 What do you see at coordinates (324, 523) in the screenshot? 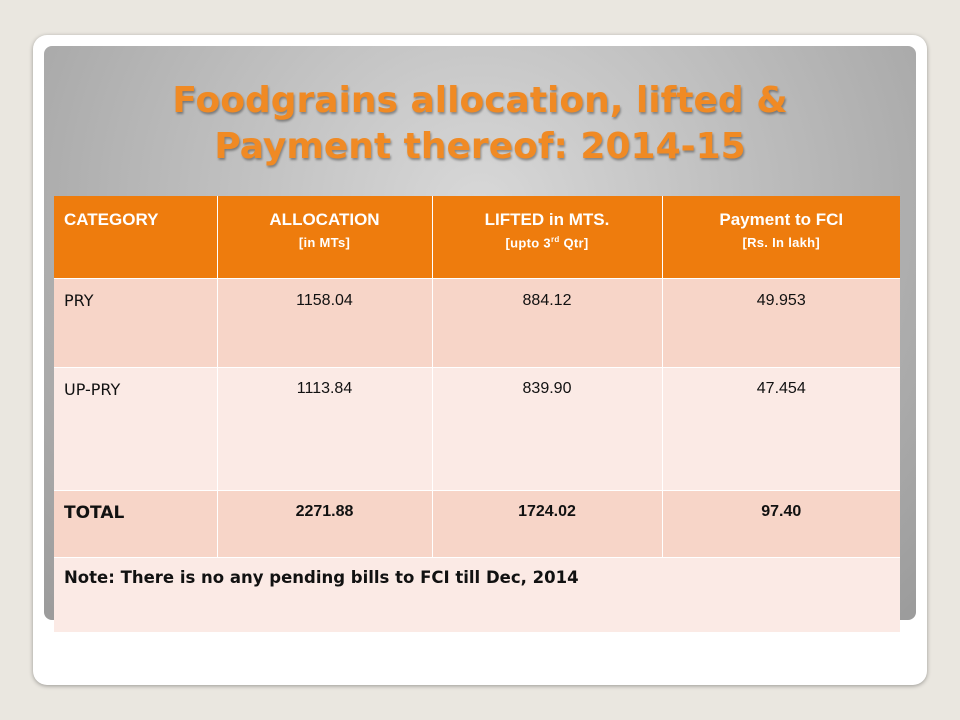
I see `cell-allocation: 2271.88` at bounding box center [324, 523].